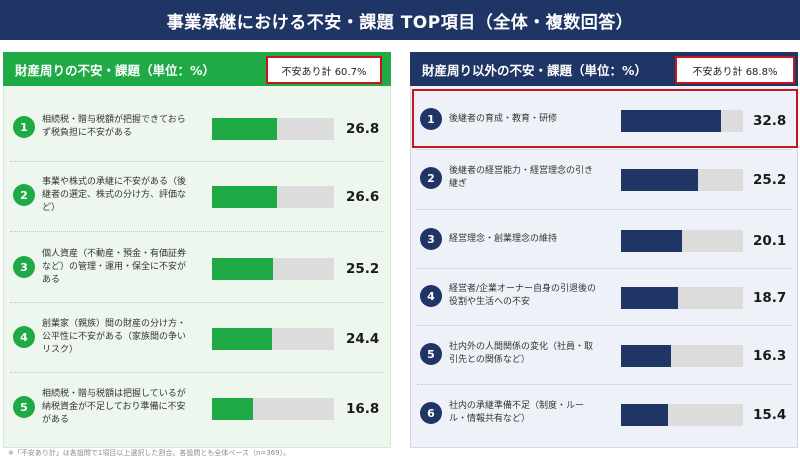  Describe the element at coordinates (324, 70) in the screenshot. I see `left-total-box: 不安あり計 60.7%` at that location.